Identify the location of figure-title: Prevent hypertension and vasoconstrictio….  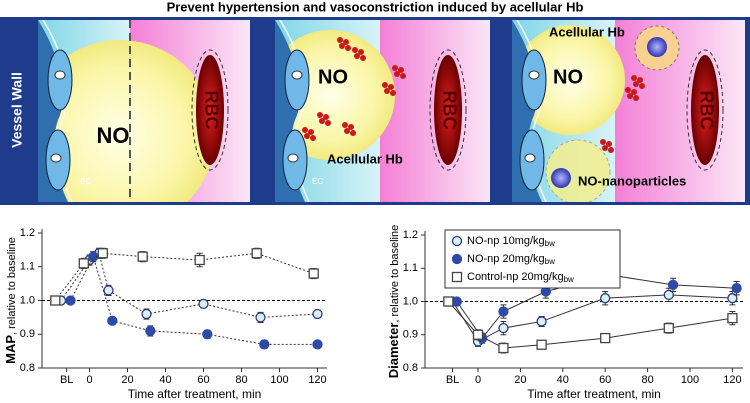
(375, 7).